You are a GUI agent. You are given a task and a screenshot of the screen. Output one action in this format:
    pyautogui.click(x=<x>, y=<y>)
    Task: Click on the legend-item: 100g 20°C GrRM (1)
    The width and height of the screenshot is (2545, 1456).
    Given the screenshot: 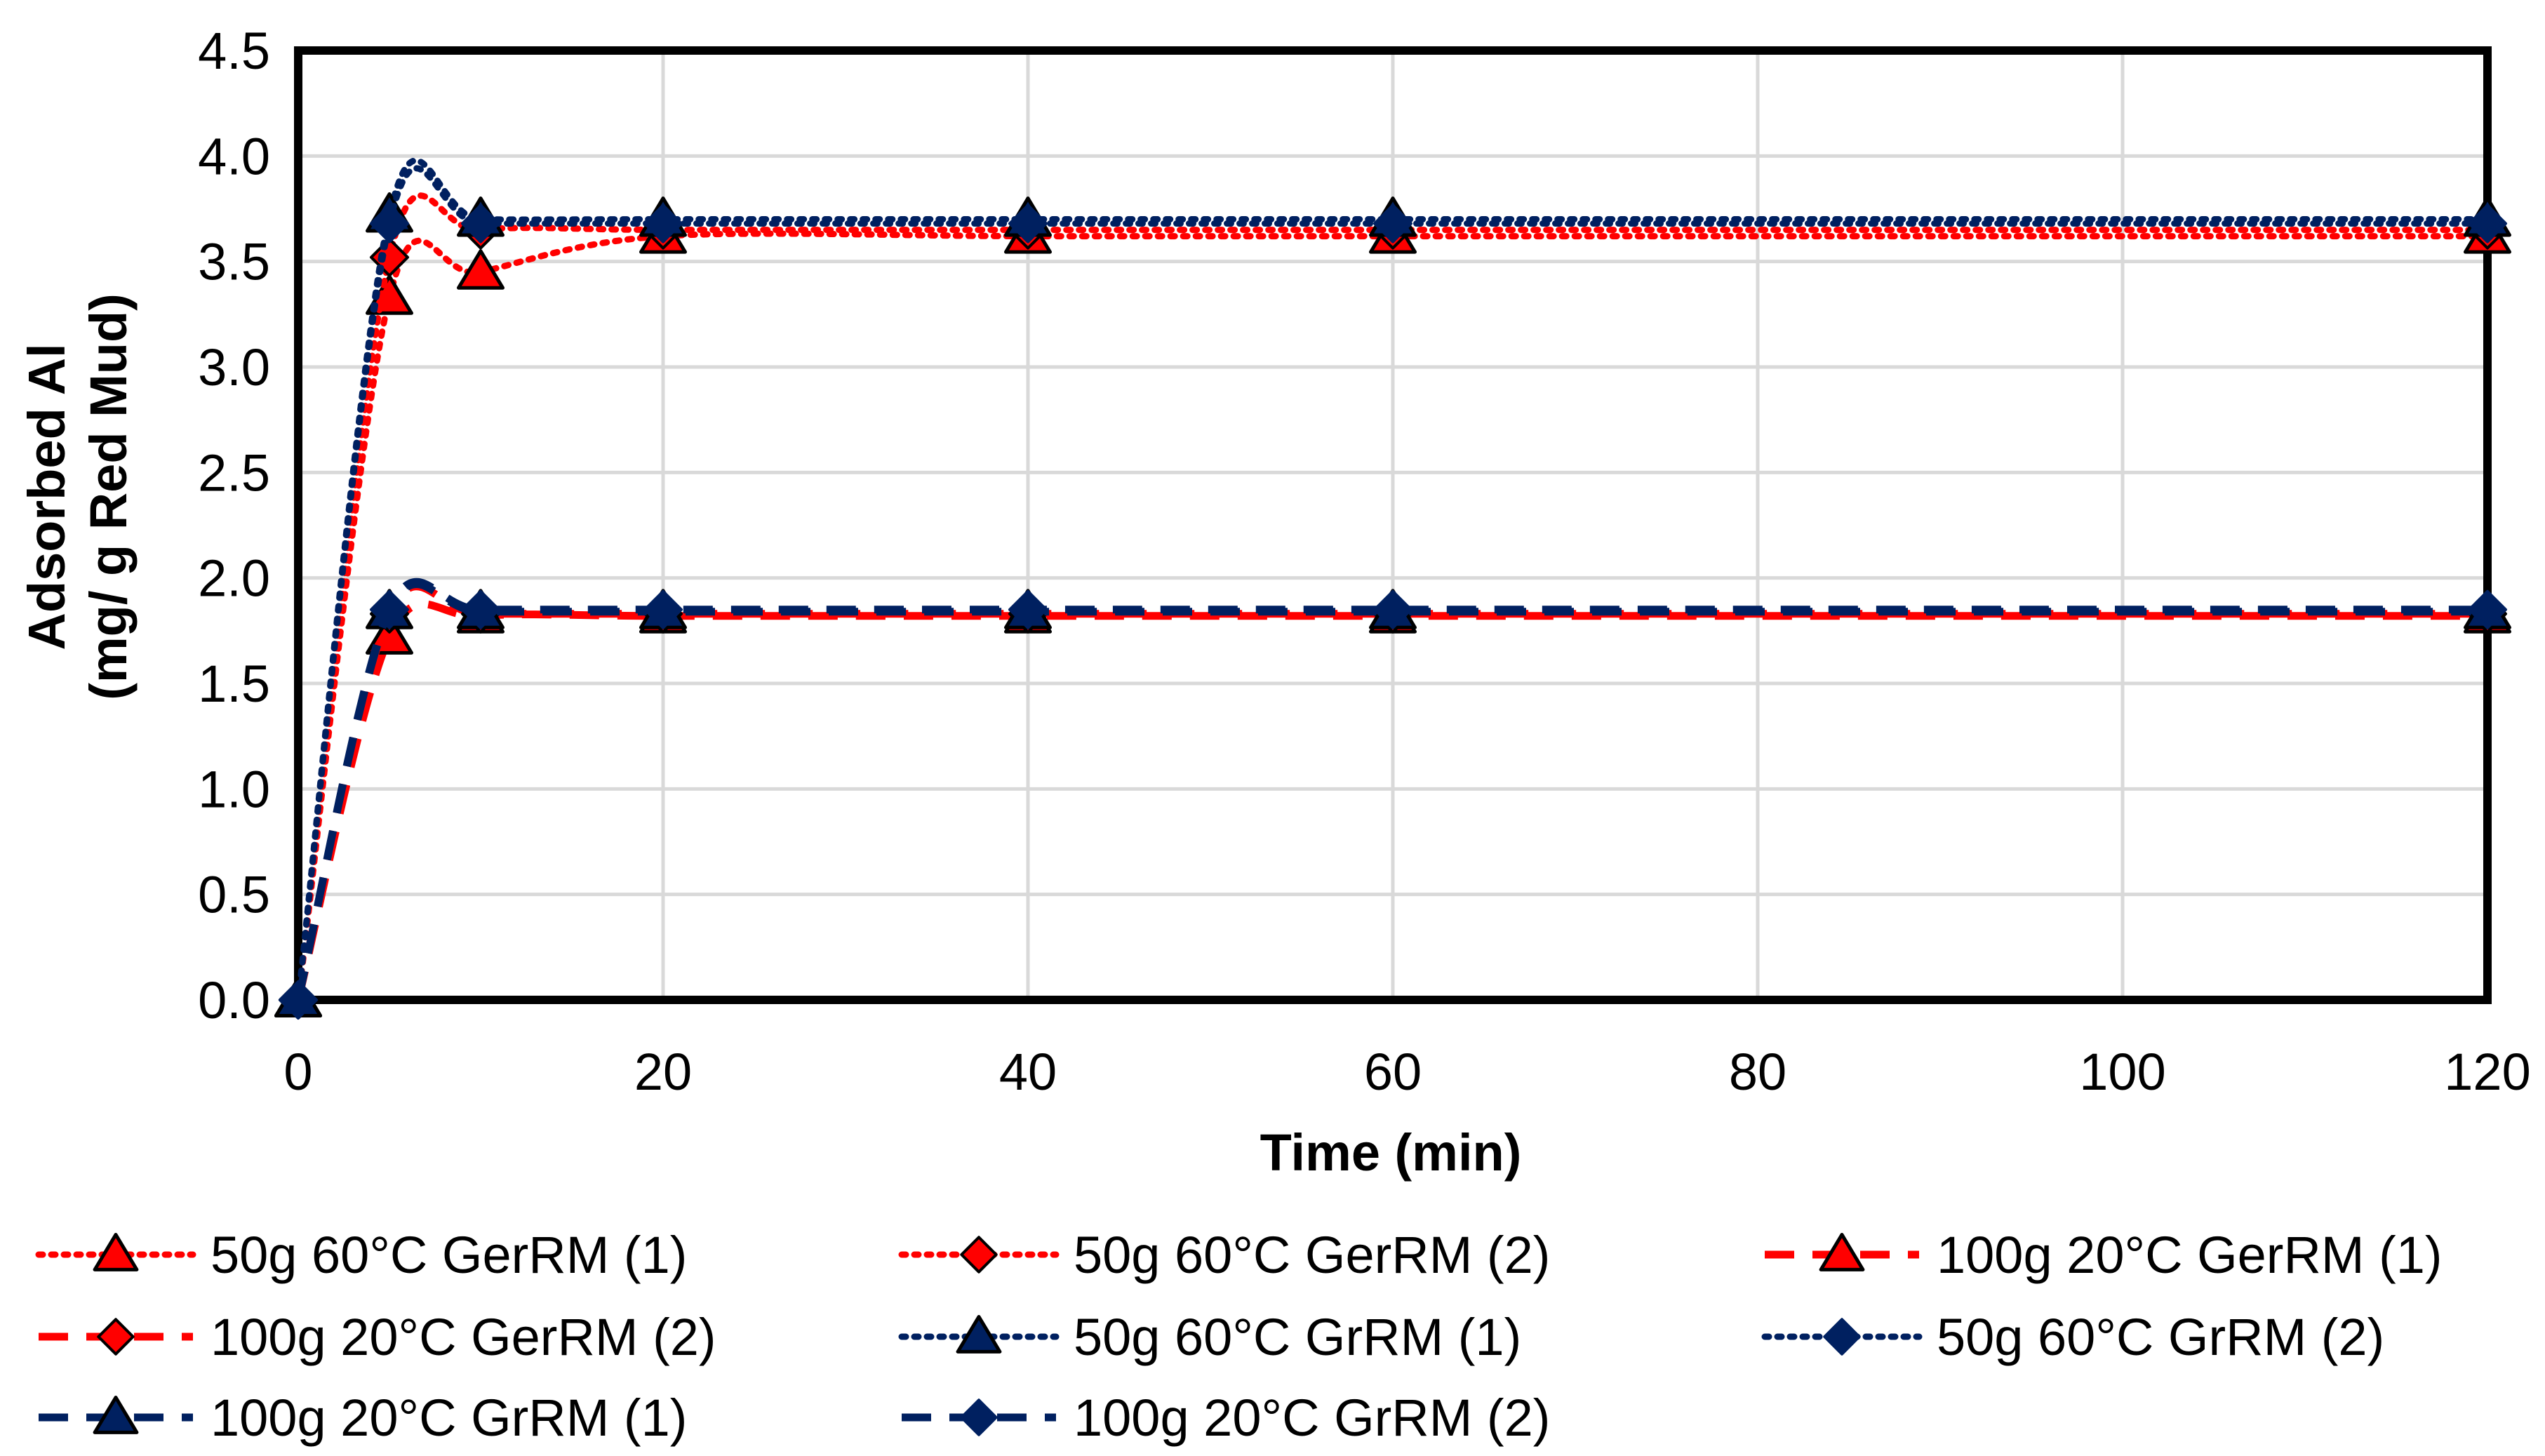 What is the action you would take?
    pyautogui.click(x=363, y=1418)
    